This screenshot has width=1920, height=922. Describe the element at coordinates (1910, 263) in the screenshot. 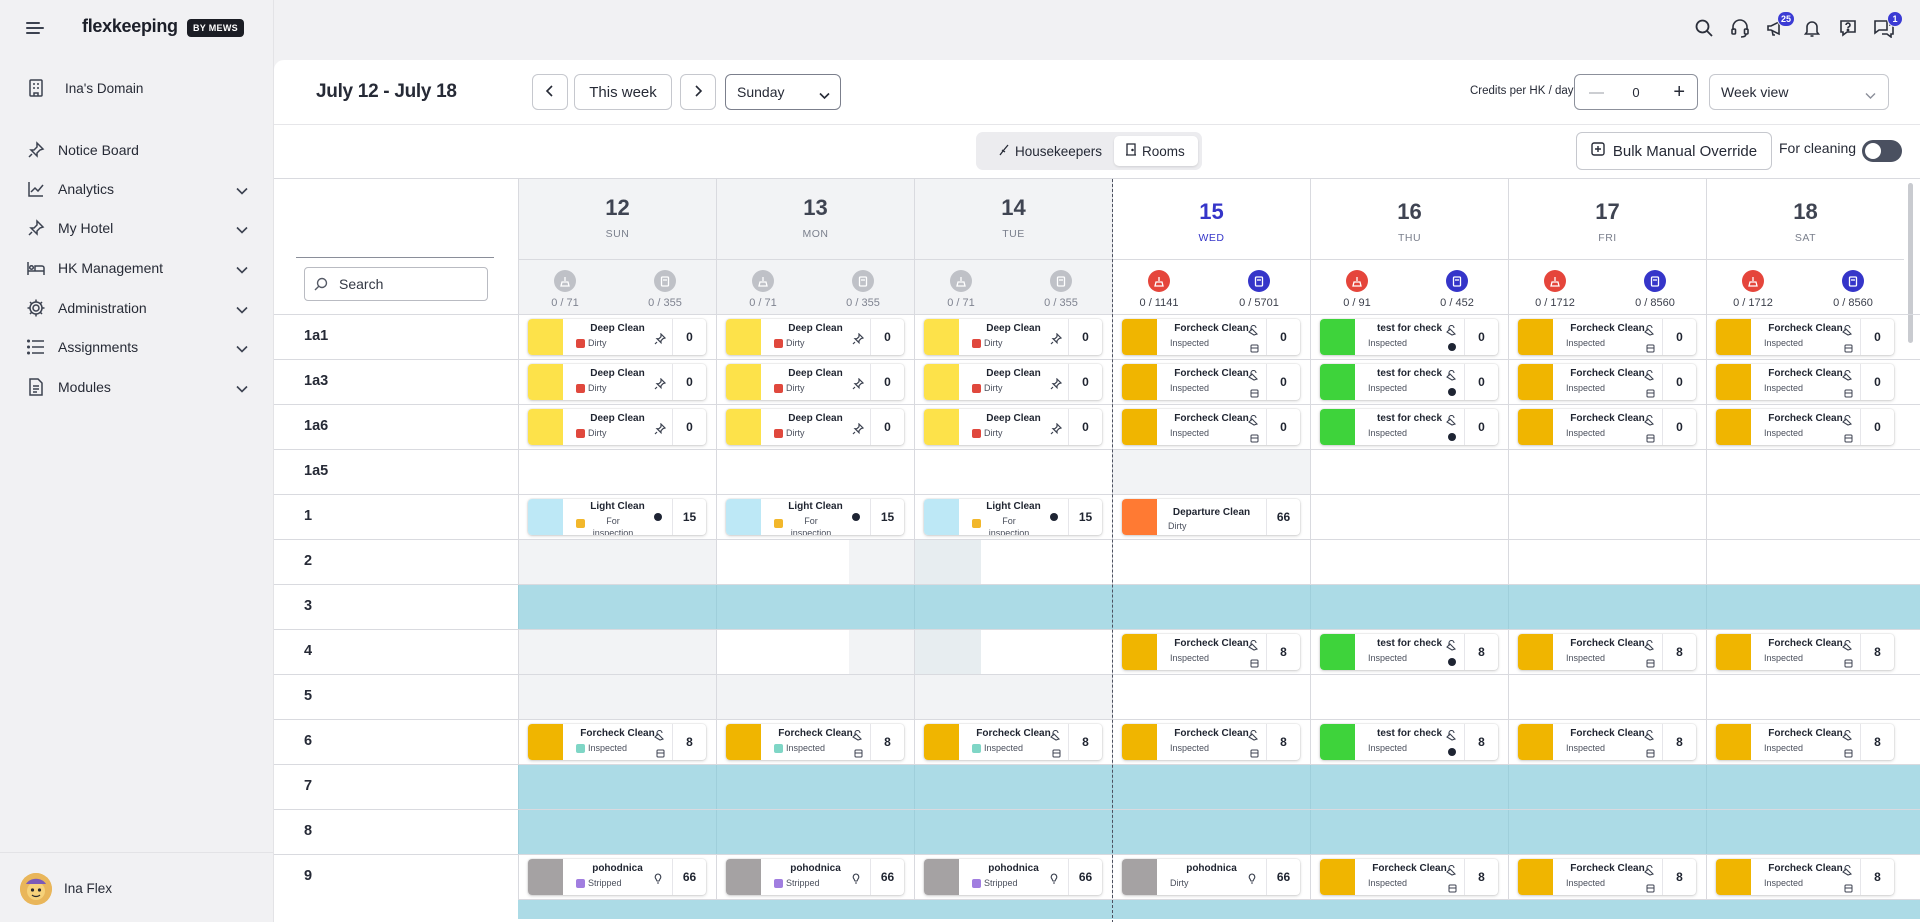

I see `grid-scrollbar` at that location.